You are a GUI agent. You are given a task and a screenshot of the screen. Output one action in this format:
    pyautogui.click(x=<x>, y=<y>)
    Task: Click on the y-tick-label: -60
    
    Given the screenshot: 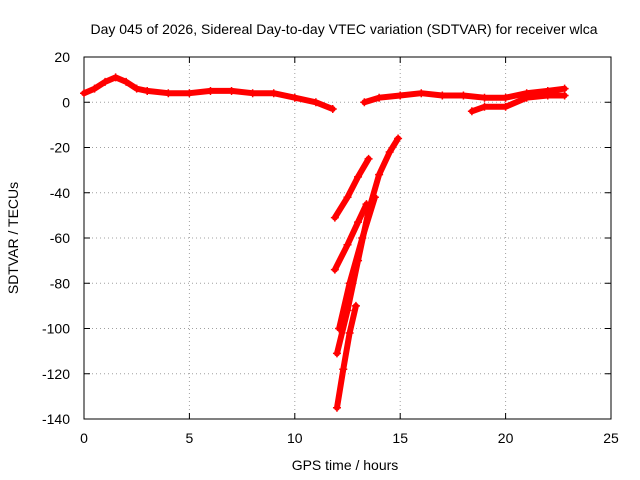 What is the action you would take?
    pyautogui.click(x=60, y=238)
    